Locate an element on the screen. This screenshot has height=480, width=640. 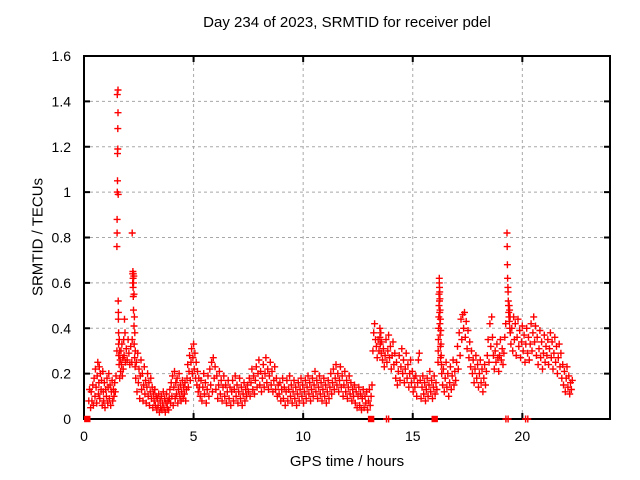
x-axis-label: GPS time / hours is located at coordinates (347, 461).